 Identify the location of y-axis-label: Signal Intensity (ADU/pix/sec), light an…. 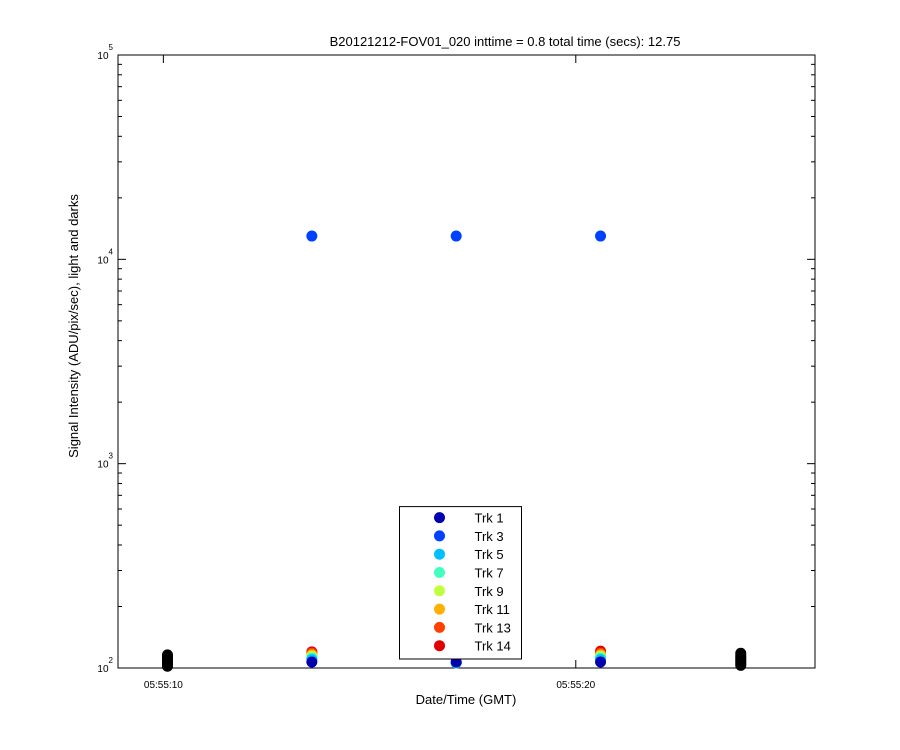
(73, 326).